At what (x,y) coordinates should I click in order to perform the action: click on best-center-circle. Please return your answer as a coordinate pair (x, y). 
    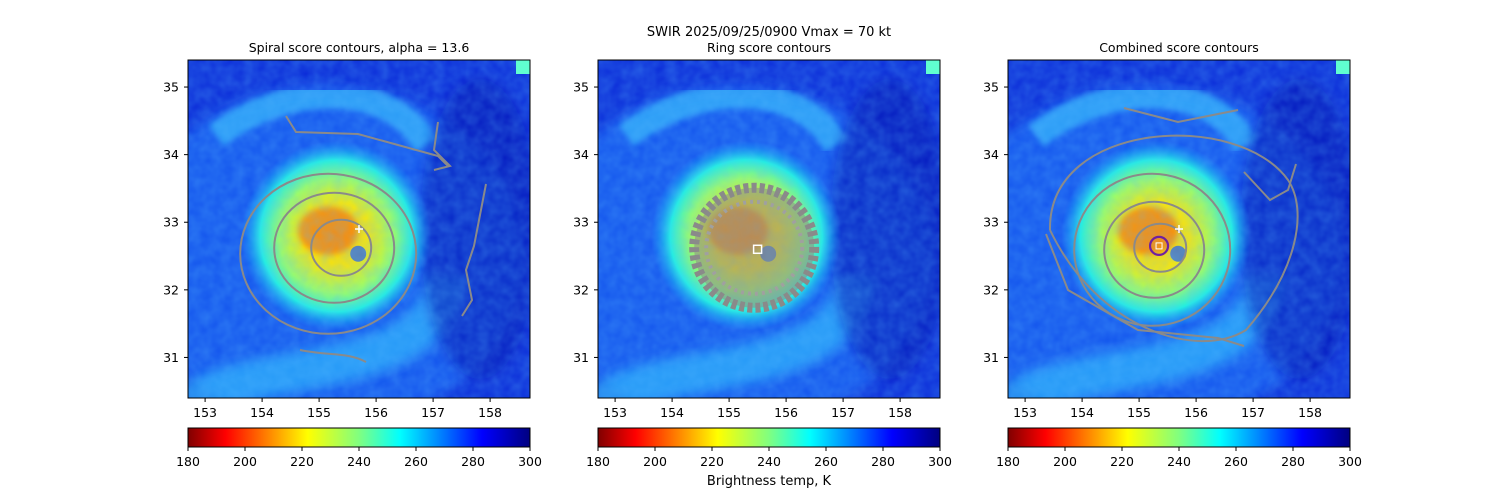
    Looking at the image, I should click on (1159, 245).